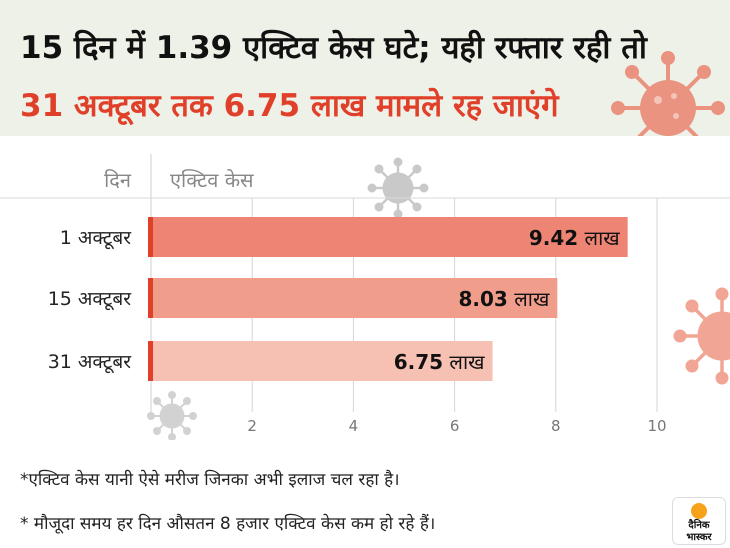  Describe the element at coordinates (668, 93) in the screenshot. I see `virus-decoration-icon` at that location.